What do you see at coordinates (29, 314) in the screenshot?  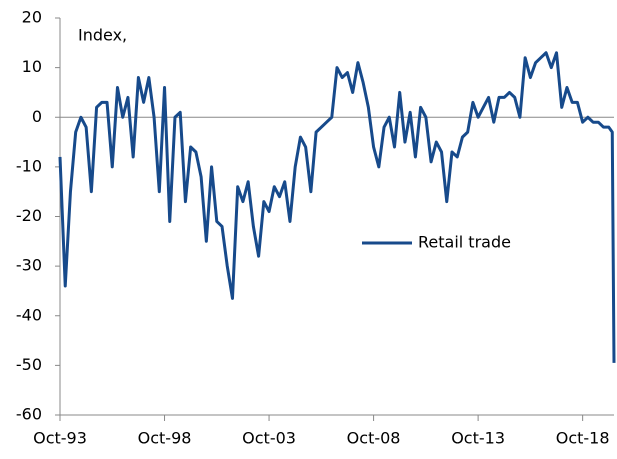 I see `y-tick-label: -40` at bounding box center [29, 314].